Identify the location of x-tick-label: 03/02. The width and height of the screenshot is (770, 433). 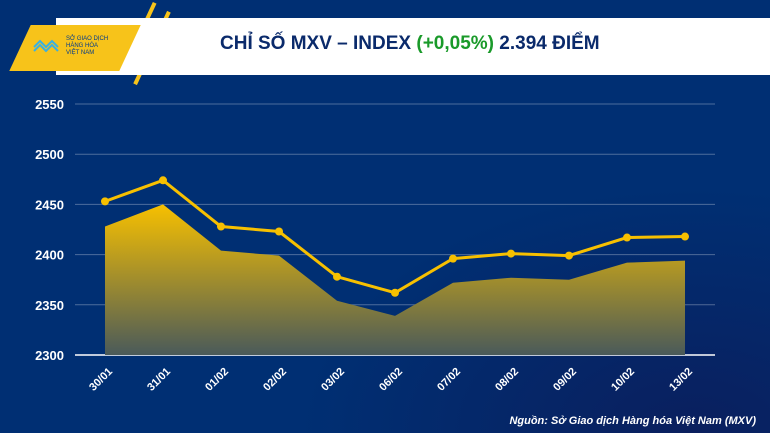
(333, 380).